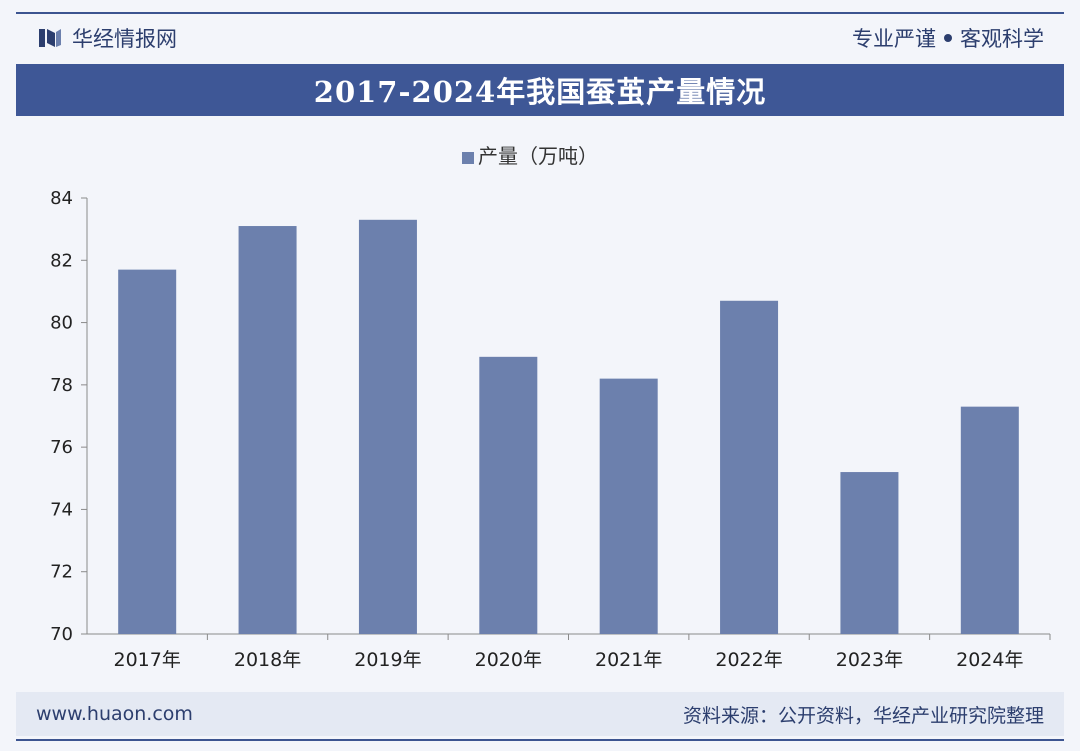 The image size is (1080, 751). What do you see at coordinates (50, 38) in the screenshot?
I see `brand-logo-icon` at bounding box center [50, 38].